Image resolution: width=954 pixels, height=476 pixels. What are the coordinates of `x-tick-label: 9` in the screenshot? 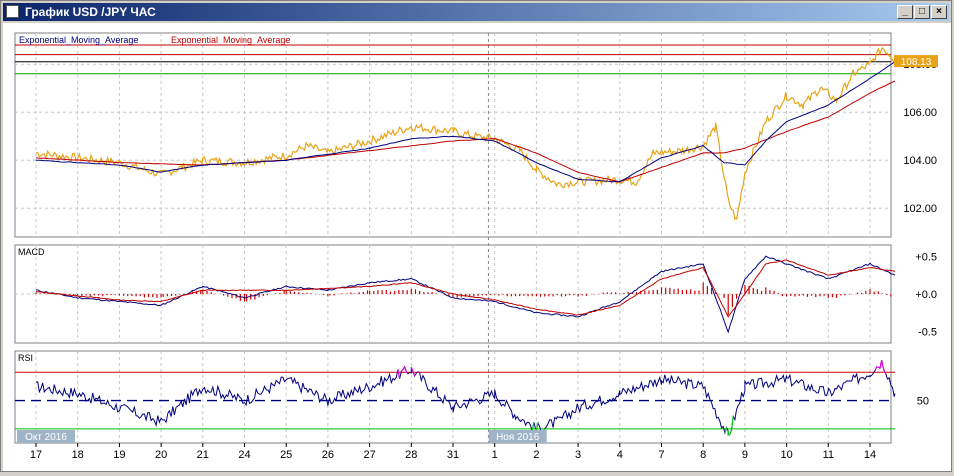 It's located at (745, 455).